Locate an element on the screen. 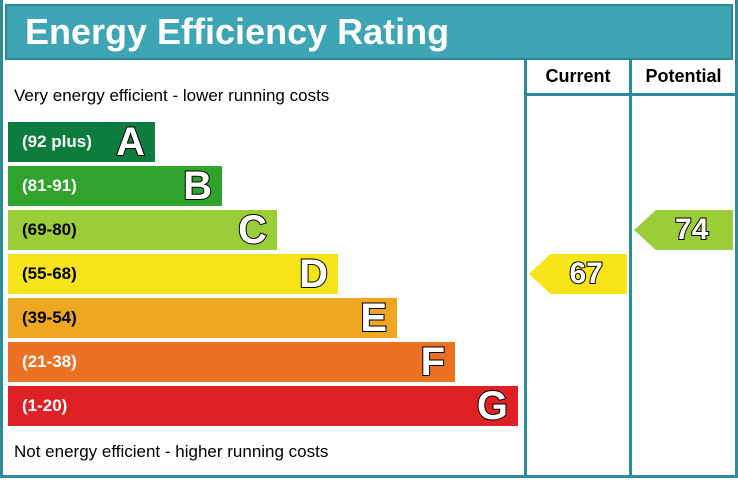 The image size is (738, 483). band-range-label: (1-20) is located at coordinates (45, 405).